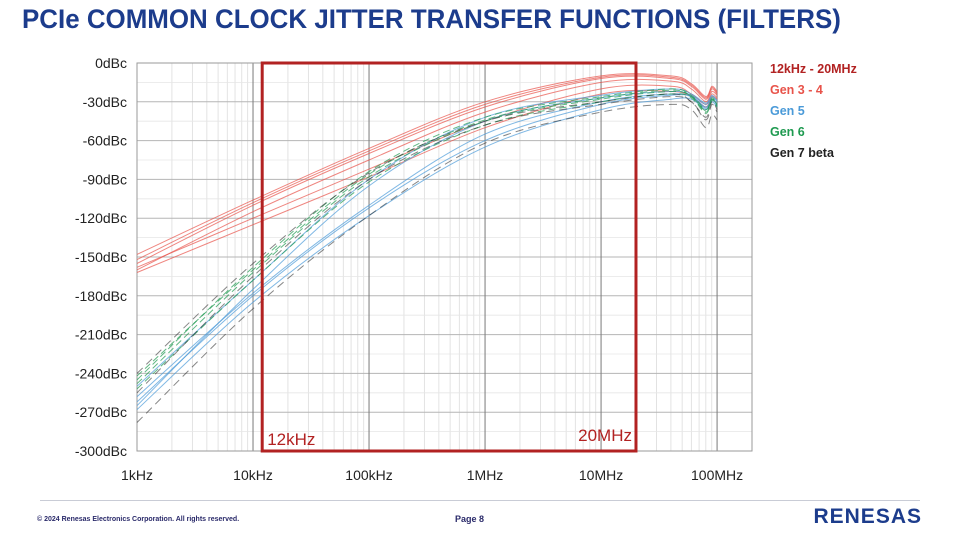 This screenshot has width=960, height=540. Describe the element at coordinates (105, 102) in the screenshot. I see `y-tick-label: -30dBc` at that location.